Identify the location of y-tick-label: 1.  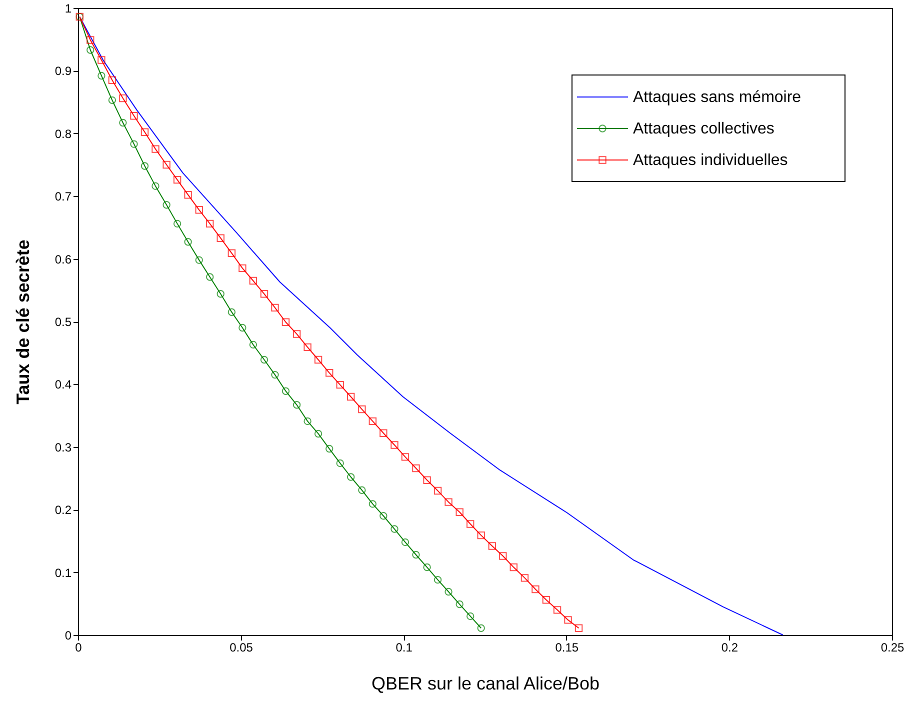
(68, 9).